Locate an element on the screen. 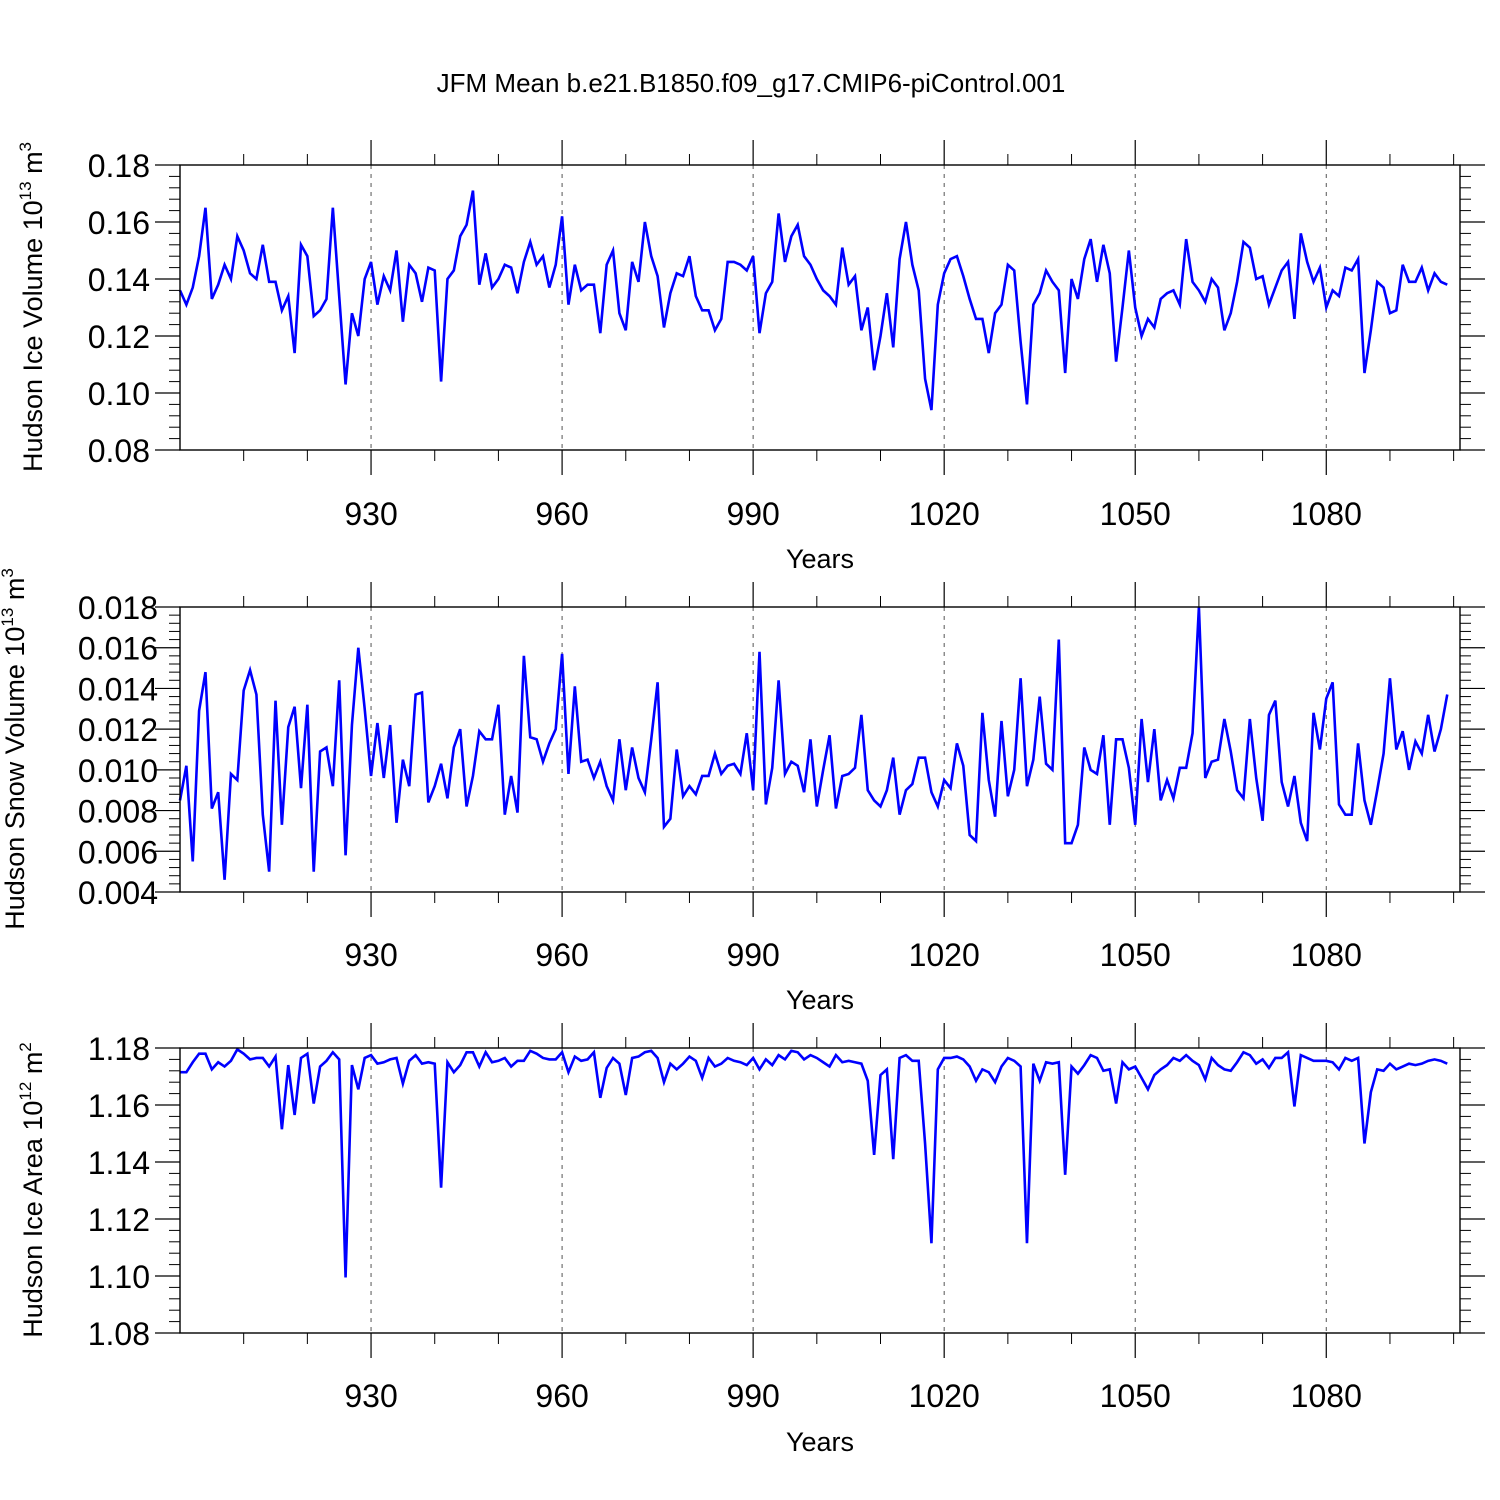 Image resolution: width=1500 pixels, height=1500 pixels. y-tick-label: 0.010 is located at coordinates (118, 771).